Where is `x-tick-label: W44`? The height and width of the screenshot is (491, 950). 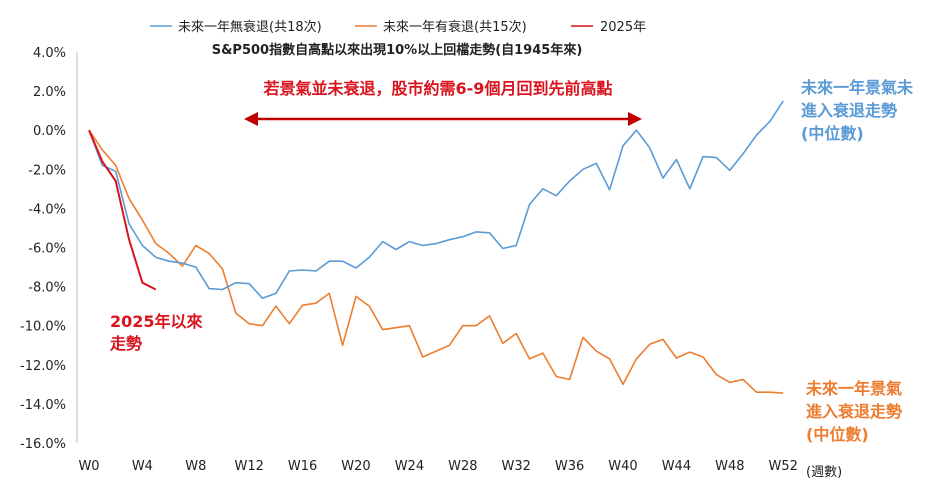
x-tick-label: W44 is located at coordinates (676, 466).